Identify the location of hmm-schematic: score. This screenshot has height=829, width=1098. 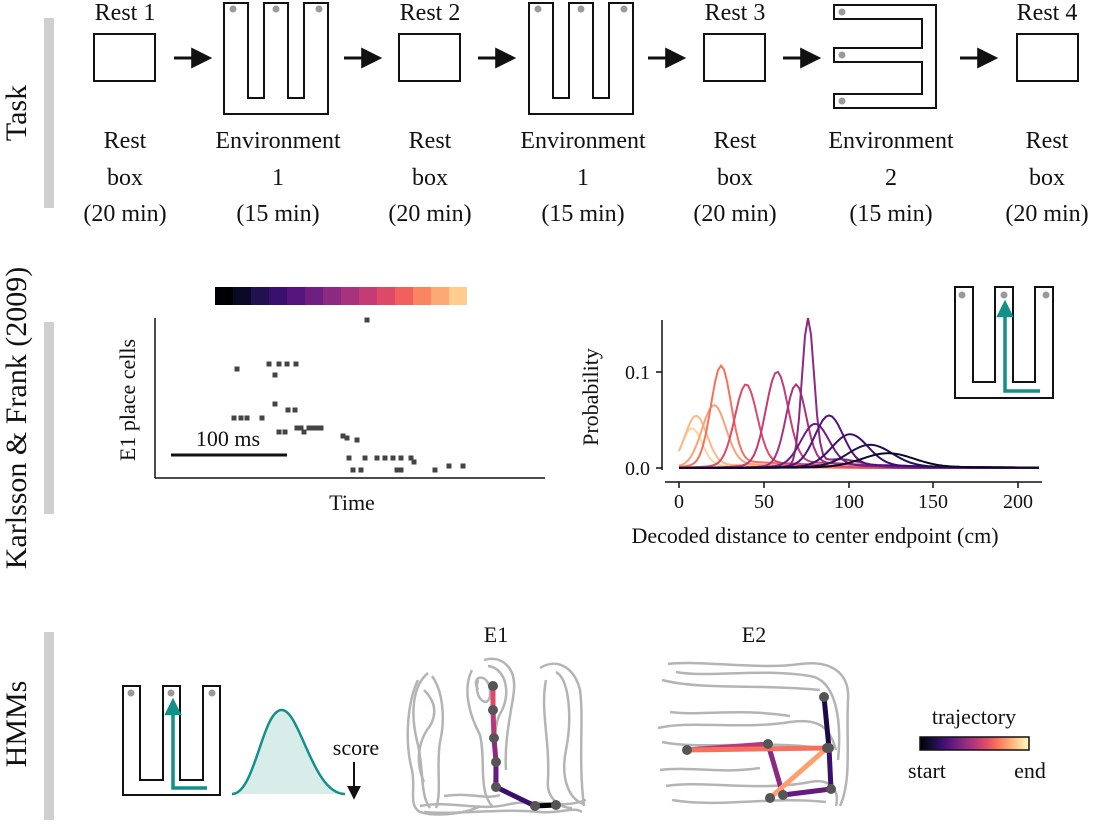
(250, 742).